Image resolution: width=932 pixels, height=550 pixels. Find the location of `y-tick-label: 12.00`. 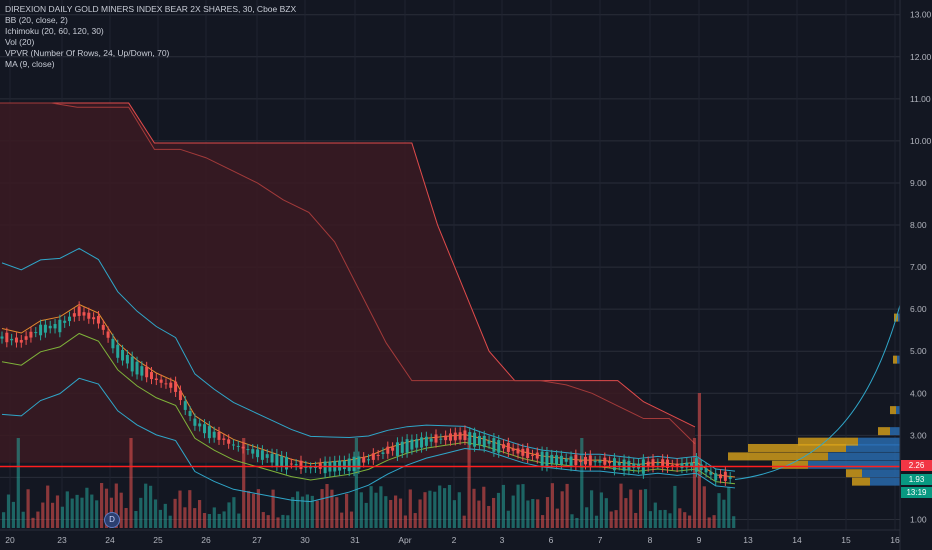

y-tick-label: 12.00 is located at coordinates (921, 57).